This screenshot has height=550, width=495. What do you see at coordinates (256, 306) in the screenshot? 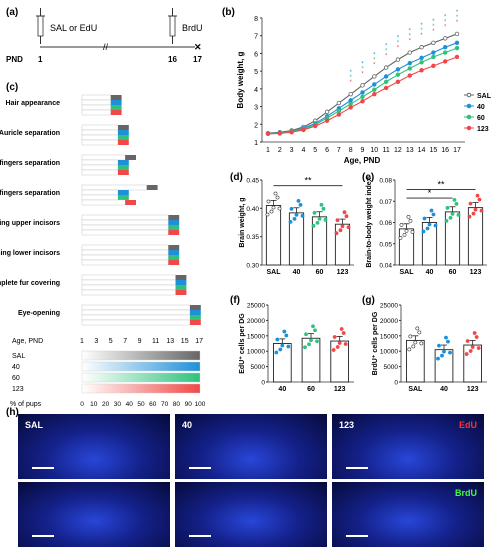
I see `y-tick-label: 25000` at bounding box center [256, 306].